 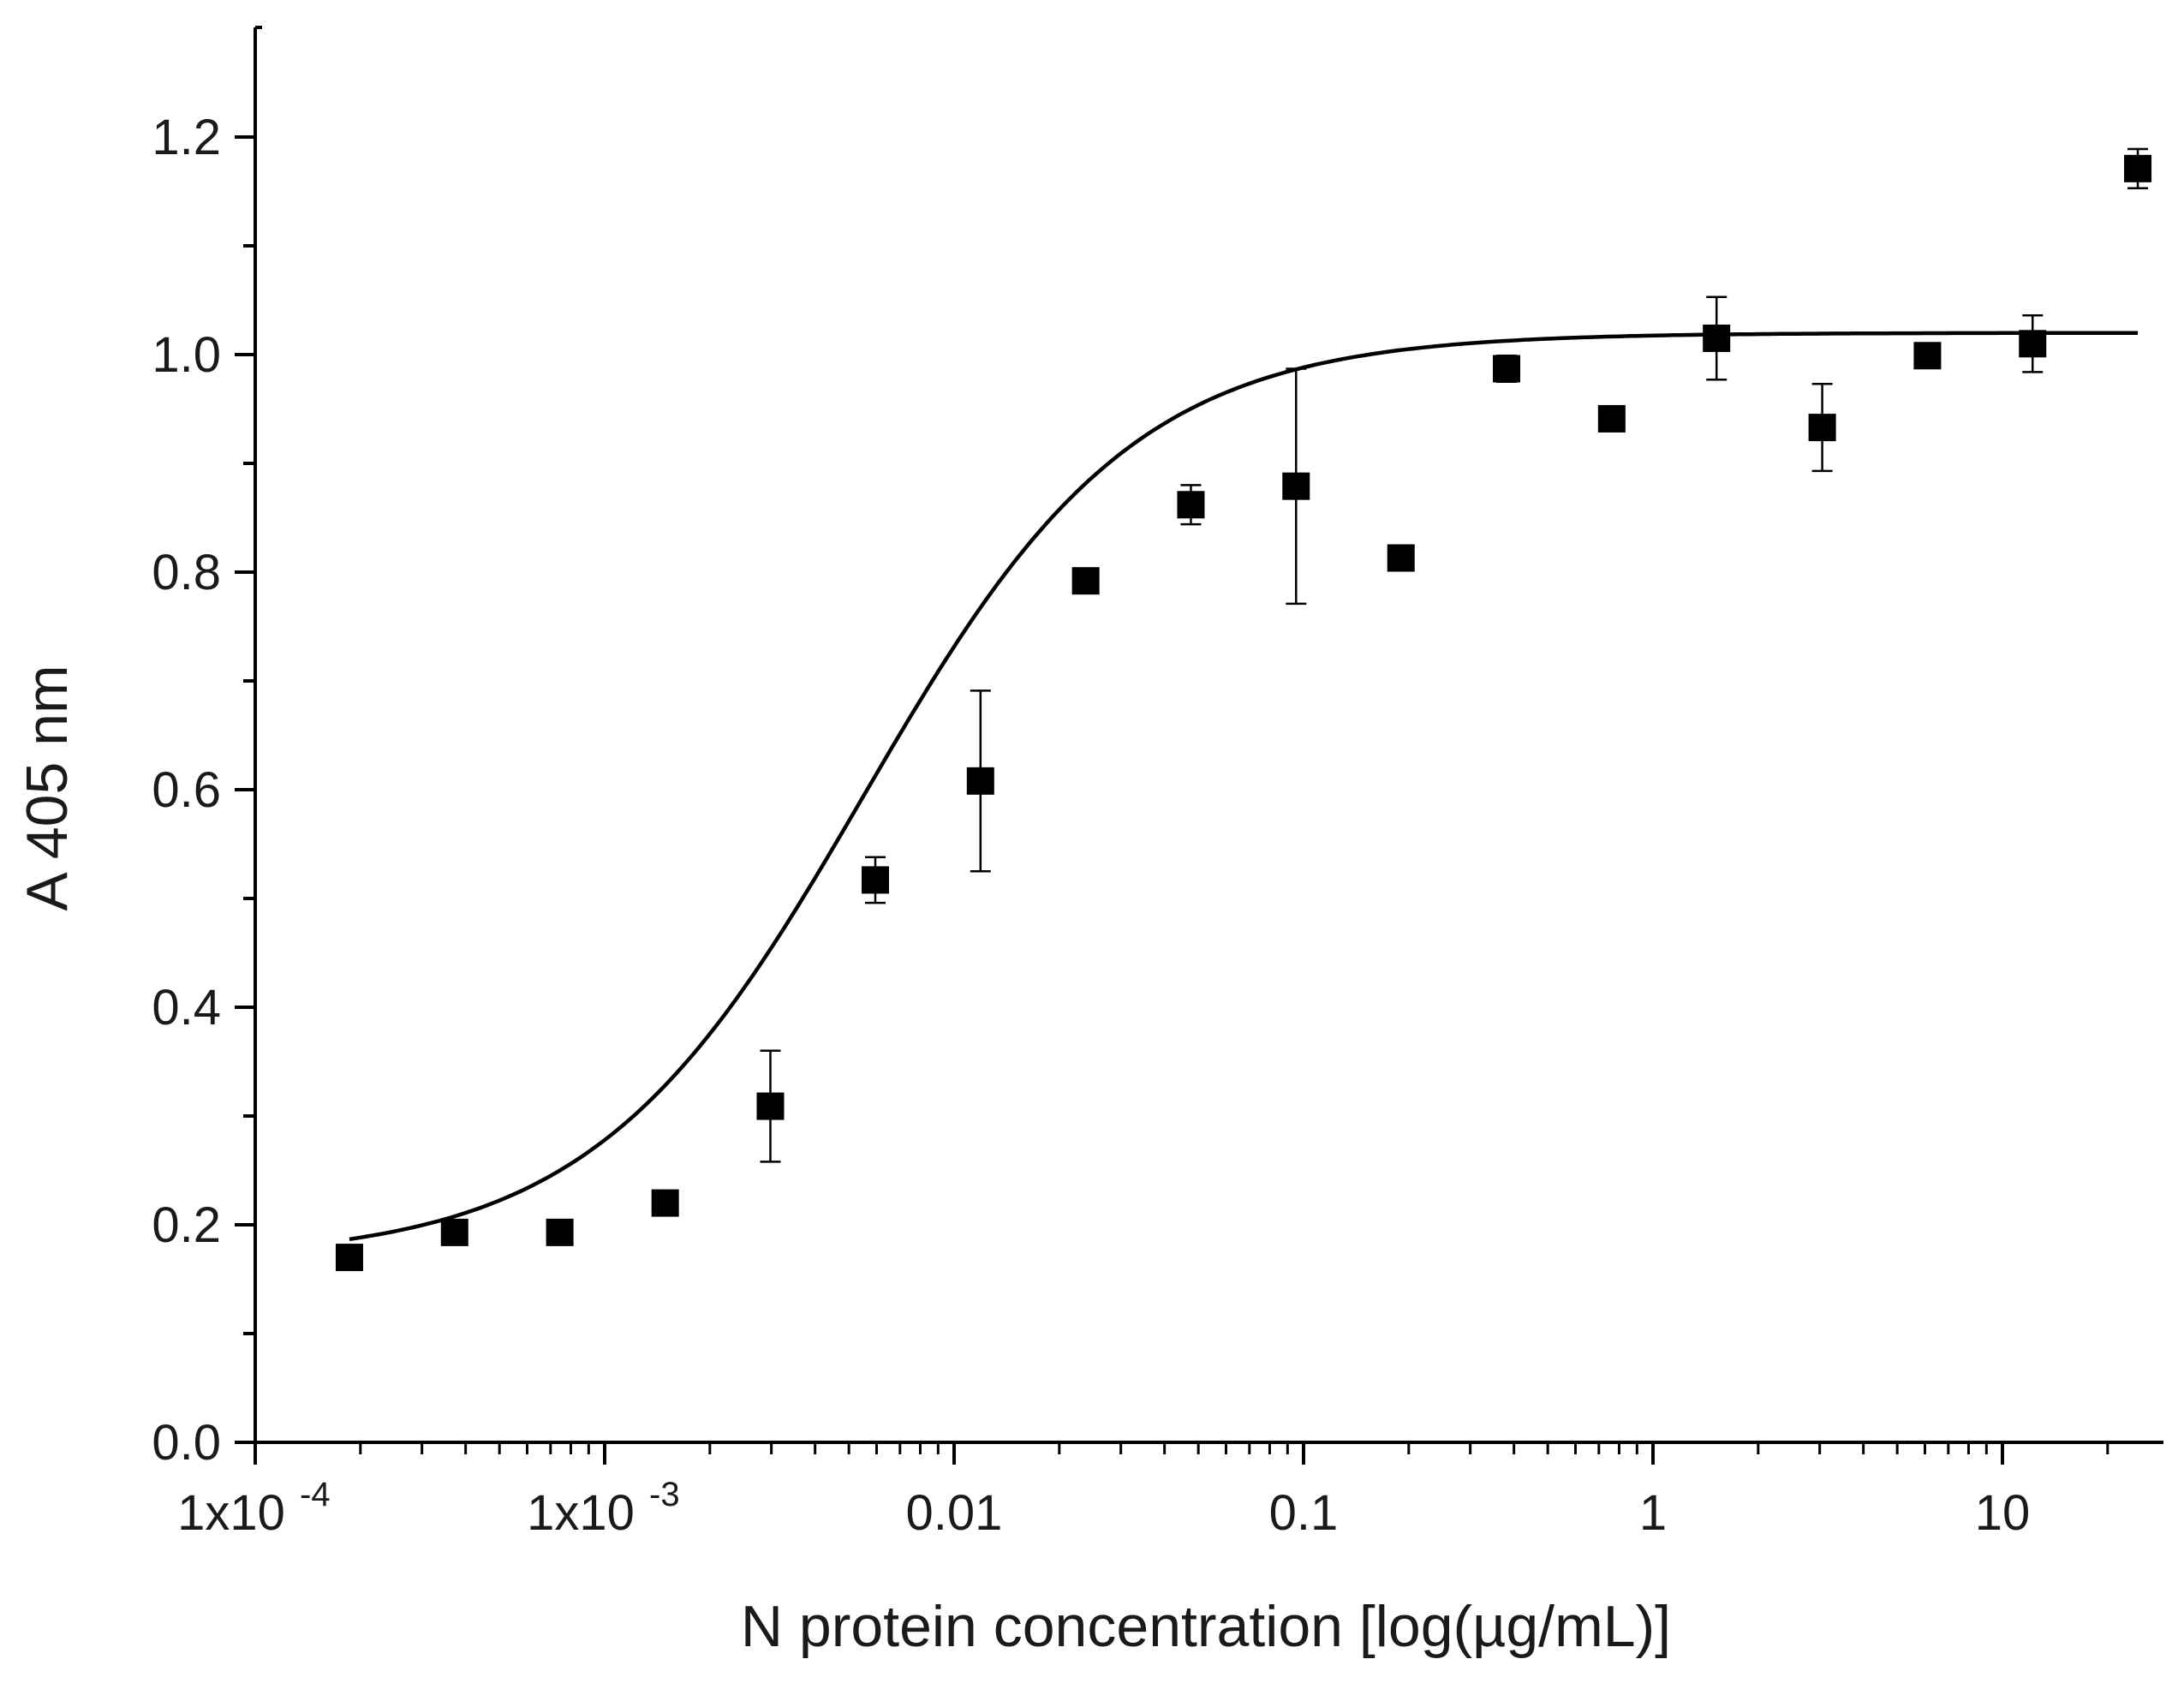 What do you see at coordinates (187, 355) in the screenshot?
I see `y-tick-label: 1.0` at bounding box center [187, 355].